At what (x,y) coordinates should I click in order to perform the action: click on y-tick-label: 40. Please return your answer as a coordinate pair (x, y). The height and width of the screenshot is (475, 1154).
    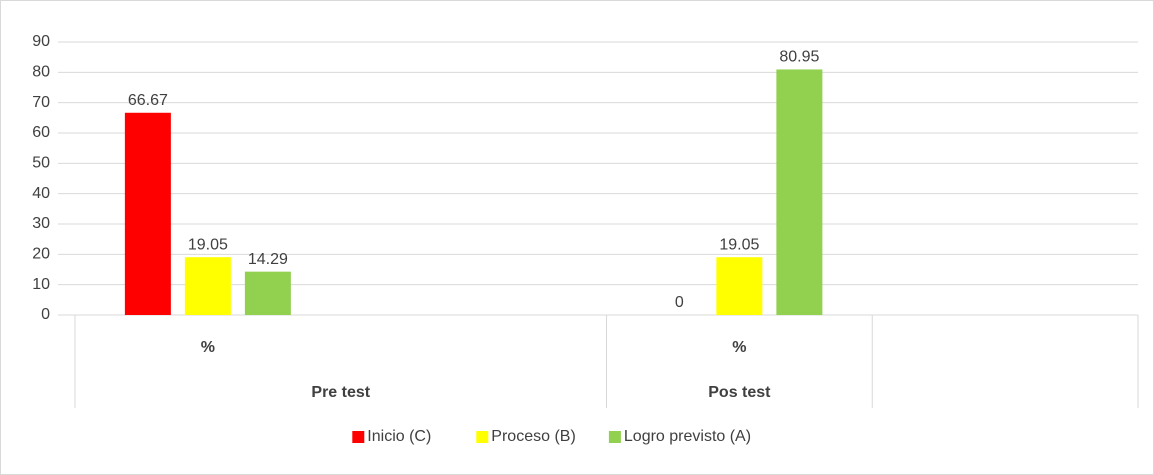
    Looking at the image, I should click on (41, 193).